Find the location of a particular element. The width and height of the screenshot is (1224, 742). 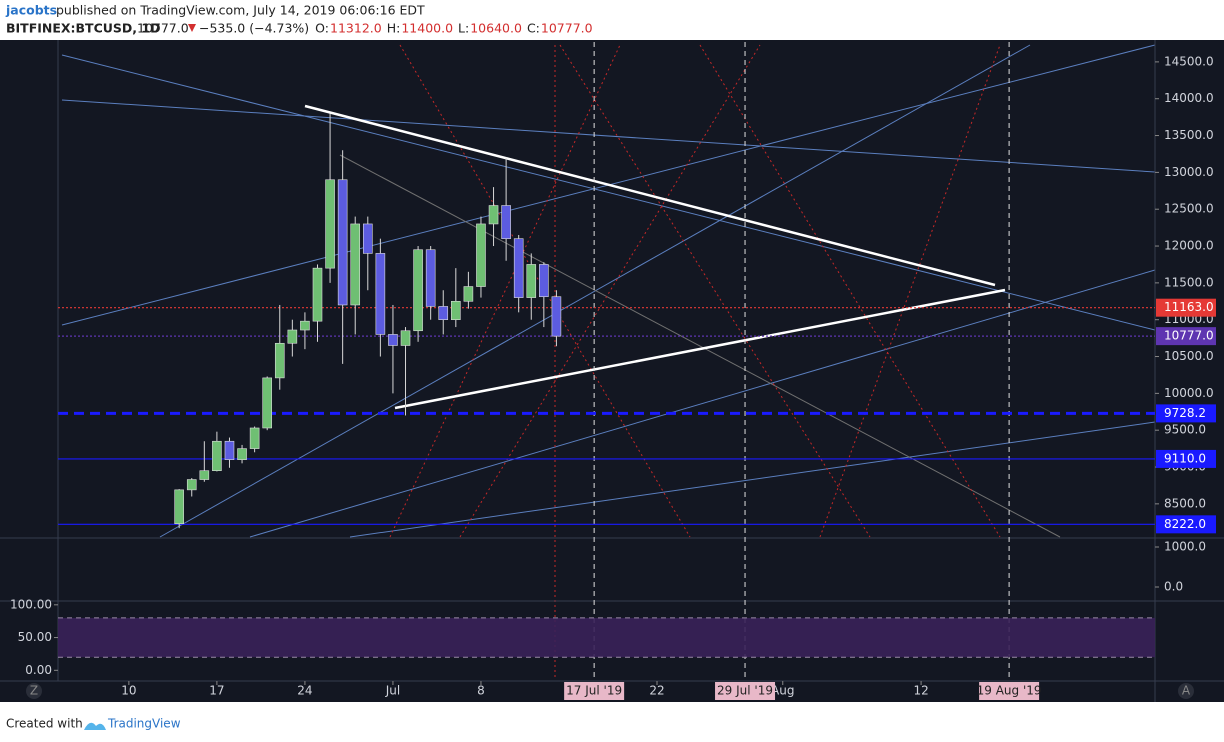

y-tick-label: 11500.0 is located at coordinates (1189, 282).